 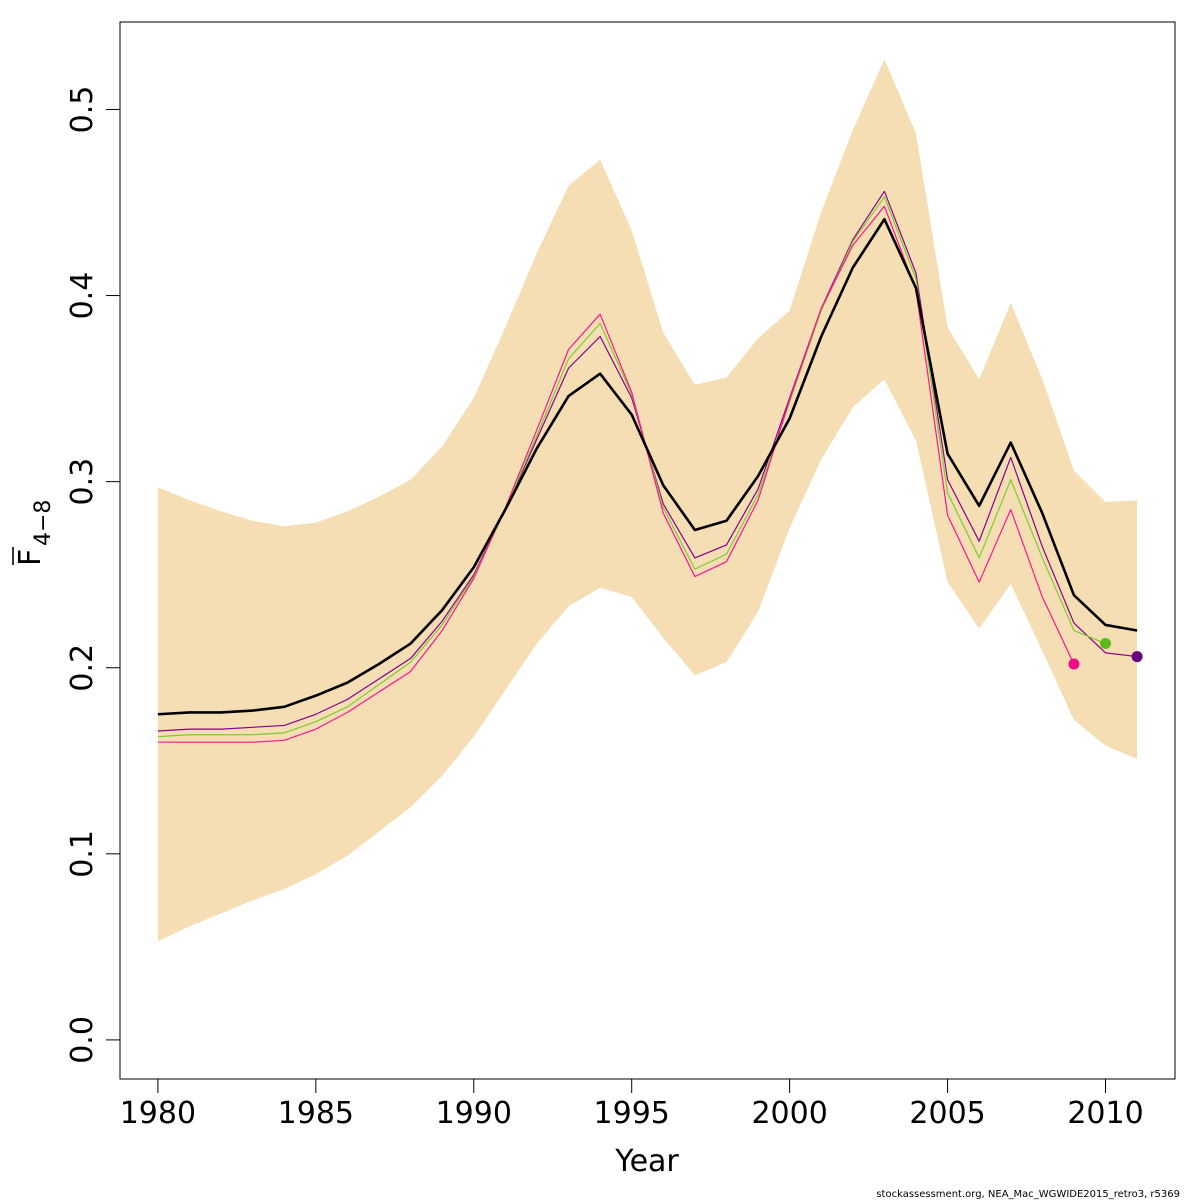 I want to click on y-axis-title-subscript: 4−8, so click(x=43, y=523).